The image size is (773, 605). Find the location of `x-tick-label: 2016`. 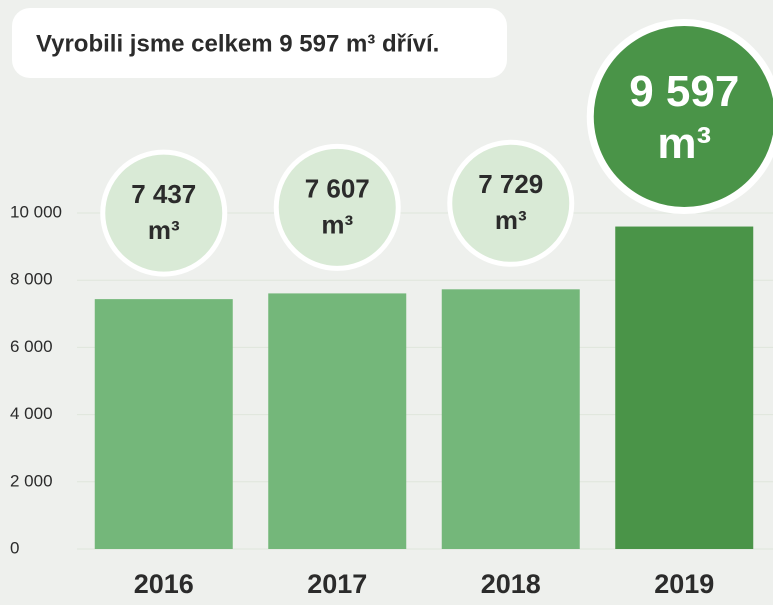

x-tick-label: 2016 is located at coordinates (164, 584).